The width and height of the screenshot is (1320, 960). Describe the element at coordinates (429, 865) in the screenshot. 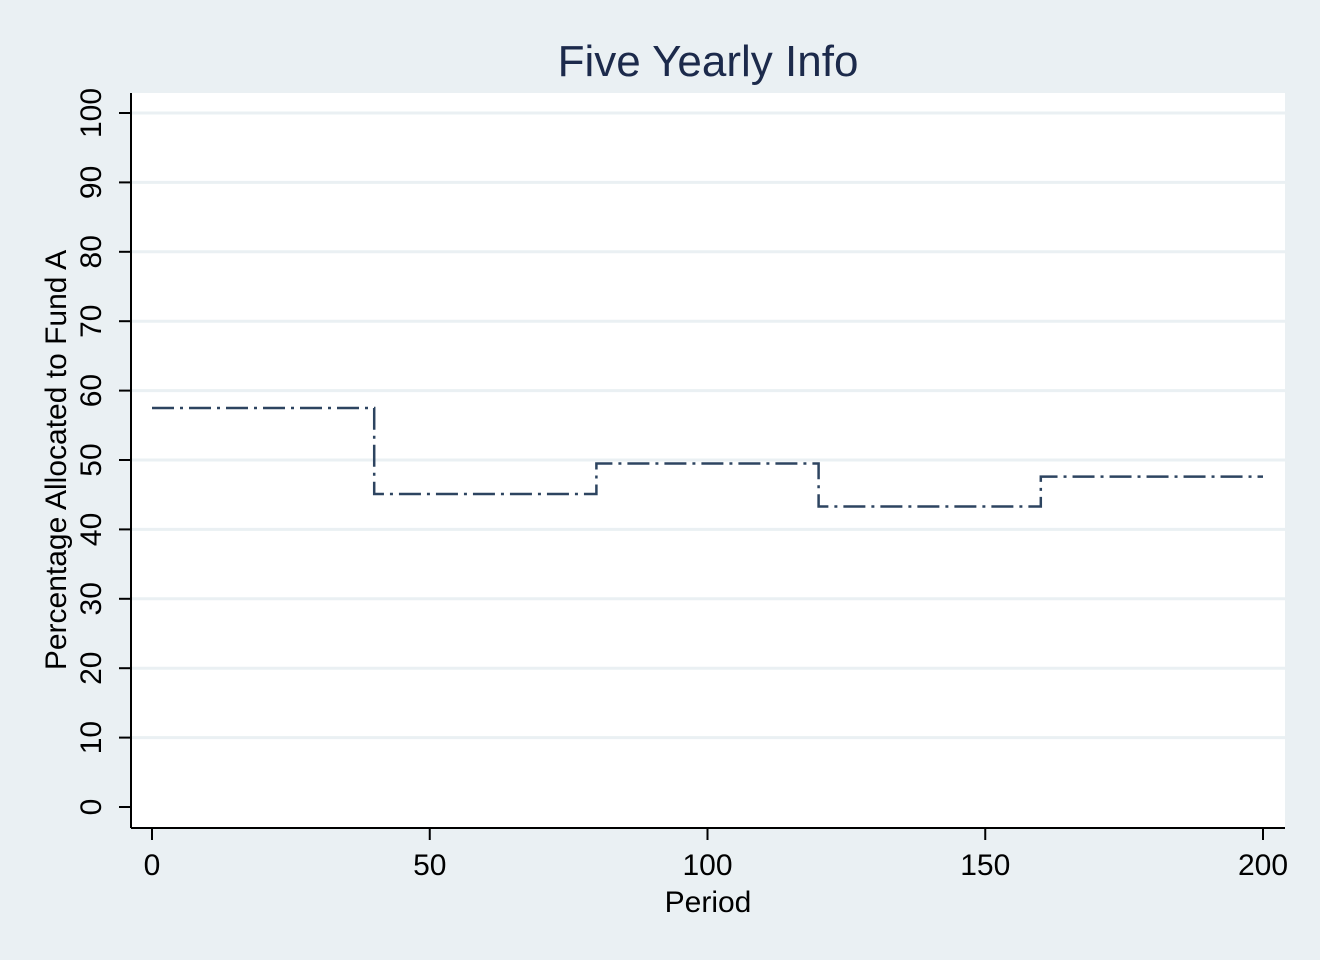

I see `x-tick-label: 50` at that location.